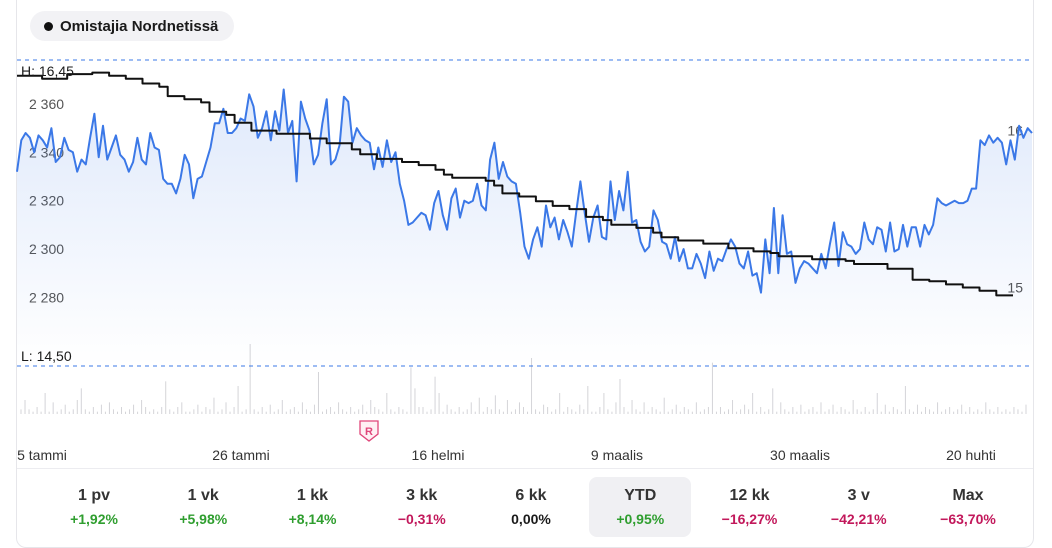 Image resolution: width=1052 pixels, height=548 pixels. I want to click on period-change: −63,70%, so click(968, 518).